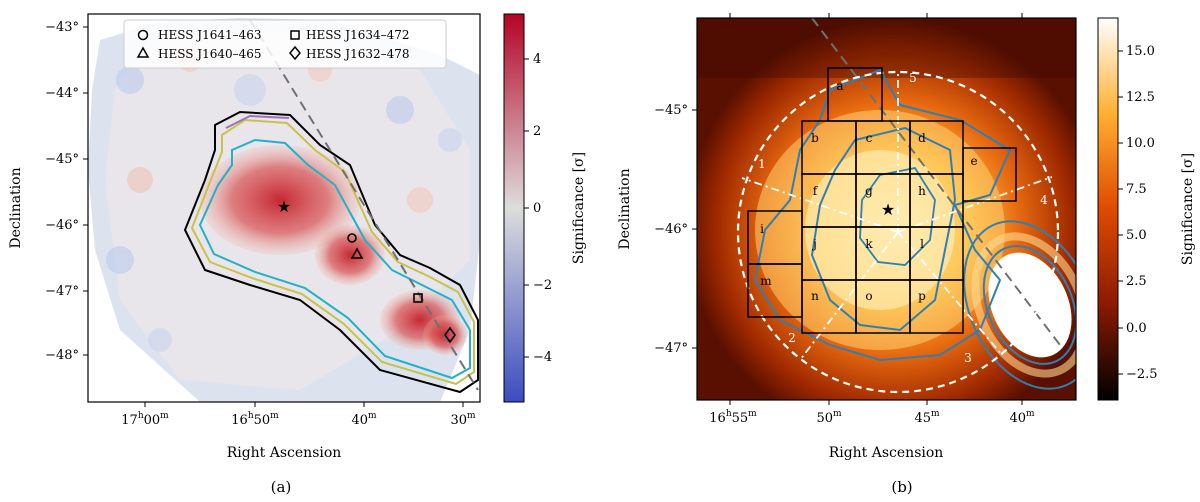 Image resolution: width=1200 pixels, height=502 pixels. Describe the element at coordinates (62, 225) in the screenshot. I see `y-tick-a-3: −46°` at that location.